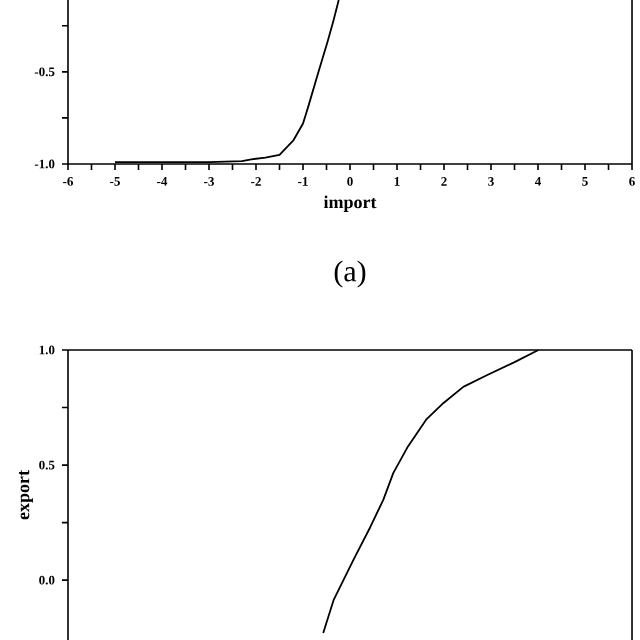 Image resolution: width=640 pixels, height=640 pixels. I want to click on y-axis-title: export, so click(25, 495).